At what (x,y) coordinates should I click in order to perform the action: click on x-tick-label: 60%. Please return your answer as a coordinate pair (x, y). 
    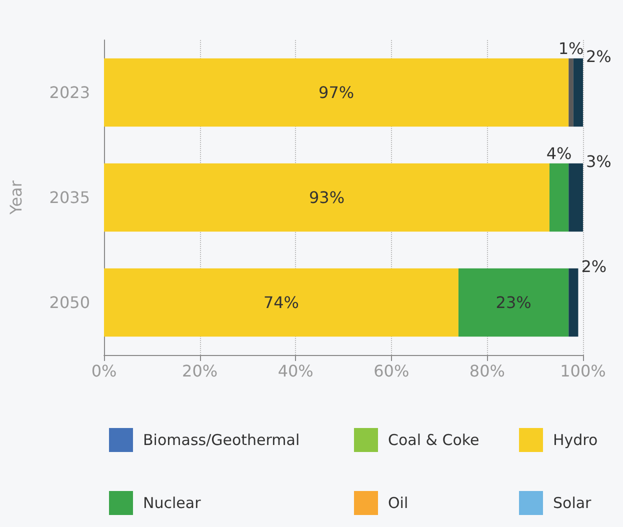
    Looking at the image, I should click on (392, 371).